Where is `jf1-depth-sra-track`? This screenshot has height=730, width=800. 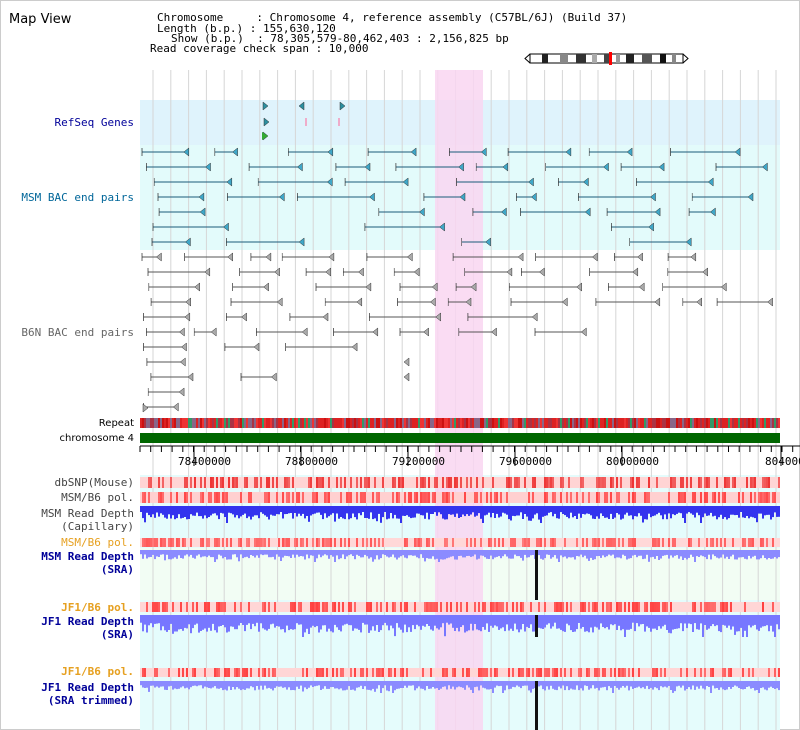 jf1-depth-sra-track is located at coordinates (460, 626).